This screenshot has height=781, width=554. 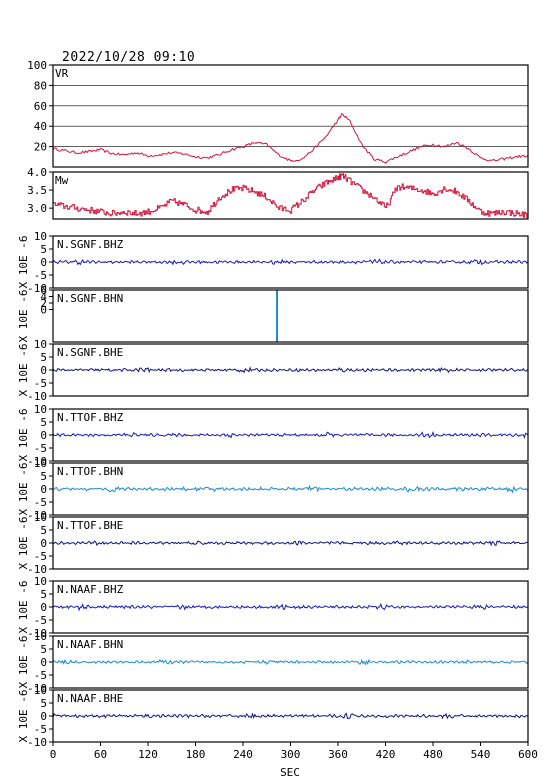 I want to click on waveform-station-label: N.TTOF.BHE, so click(x=90, y=525).